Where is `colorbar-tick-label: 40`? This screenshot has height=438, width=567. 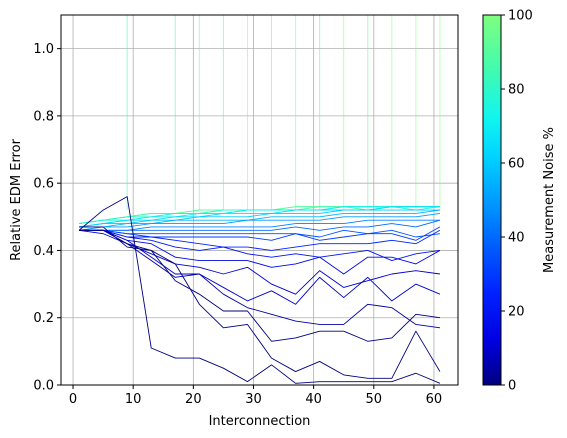
colorbar-tick-label: 40 is located at coordinates (516, 238).